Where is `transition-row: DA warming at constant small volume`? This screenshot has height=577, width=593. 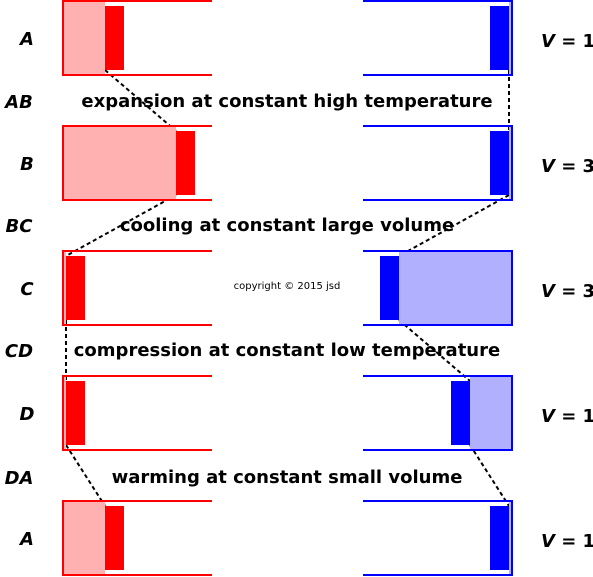 transition-row: DA warming at constant small volume is located at coordinates (234, 478).